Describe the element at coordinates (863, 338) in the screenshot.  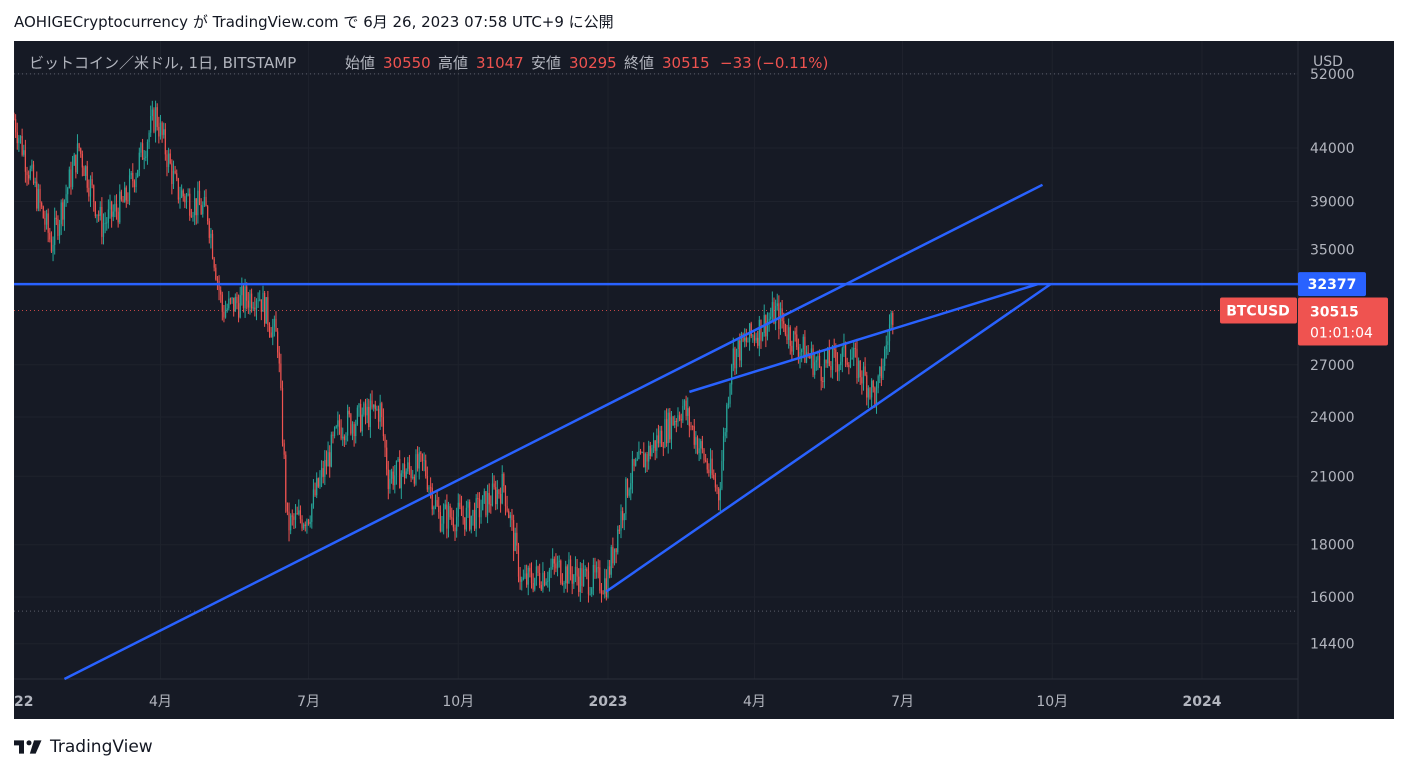
I see `trend-line` at that location.